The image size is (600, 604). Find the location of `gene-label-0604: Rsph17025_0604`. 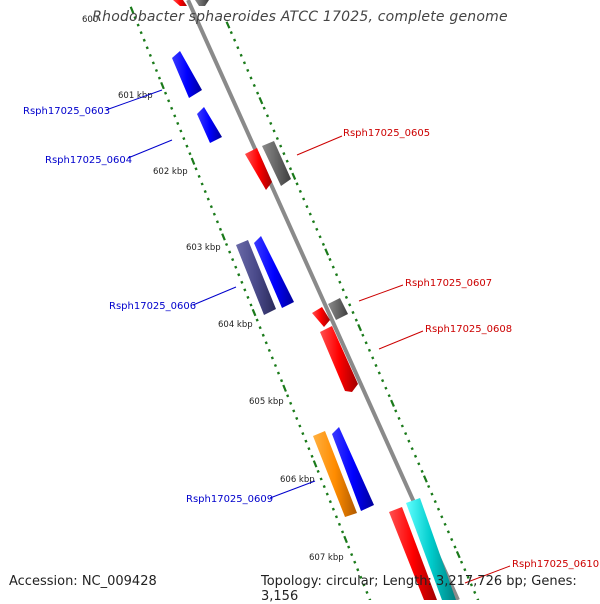

gene-label-0604: Rsph17025_0604 is located at coordinates (88, 160).